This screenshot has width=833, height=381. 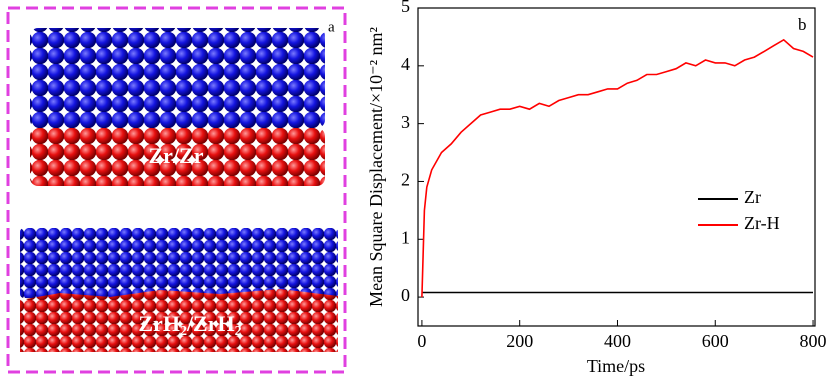 I want to click on y-tick-label: 4, so click(x=405, y=64).